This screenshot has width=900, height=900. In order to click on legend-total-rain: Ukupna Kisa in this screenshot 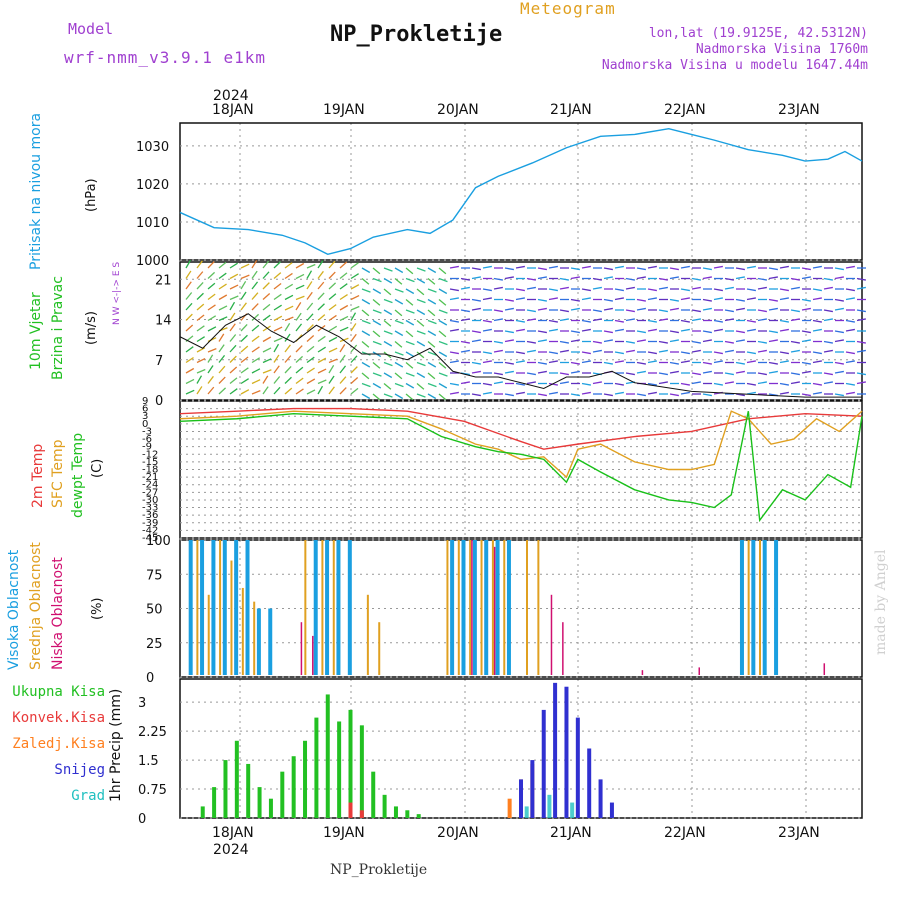, I will do `click(58, 692)`.